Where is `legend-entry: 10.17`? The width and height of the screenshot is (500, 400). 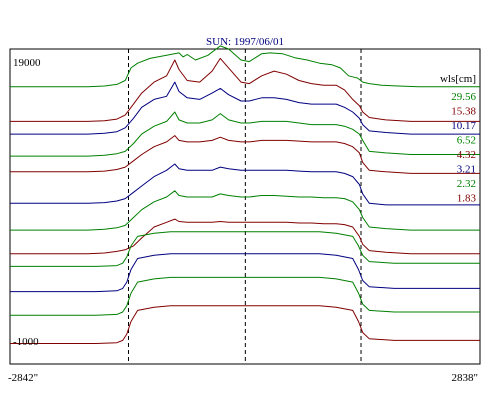 legend-entry: 10.17 is located at coordinates (463, 126).